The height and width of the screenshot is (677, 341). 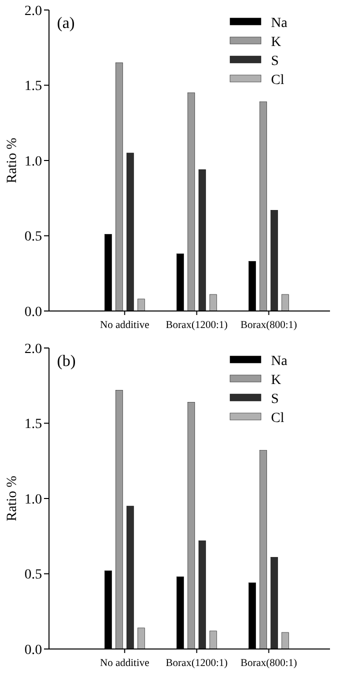 I want to click on chart-title: (a), so click(x=66, y=23).